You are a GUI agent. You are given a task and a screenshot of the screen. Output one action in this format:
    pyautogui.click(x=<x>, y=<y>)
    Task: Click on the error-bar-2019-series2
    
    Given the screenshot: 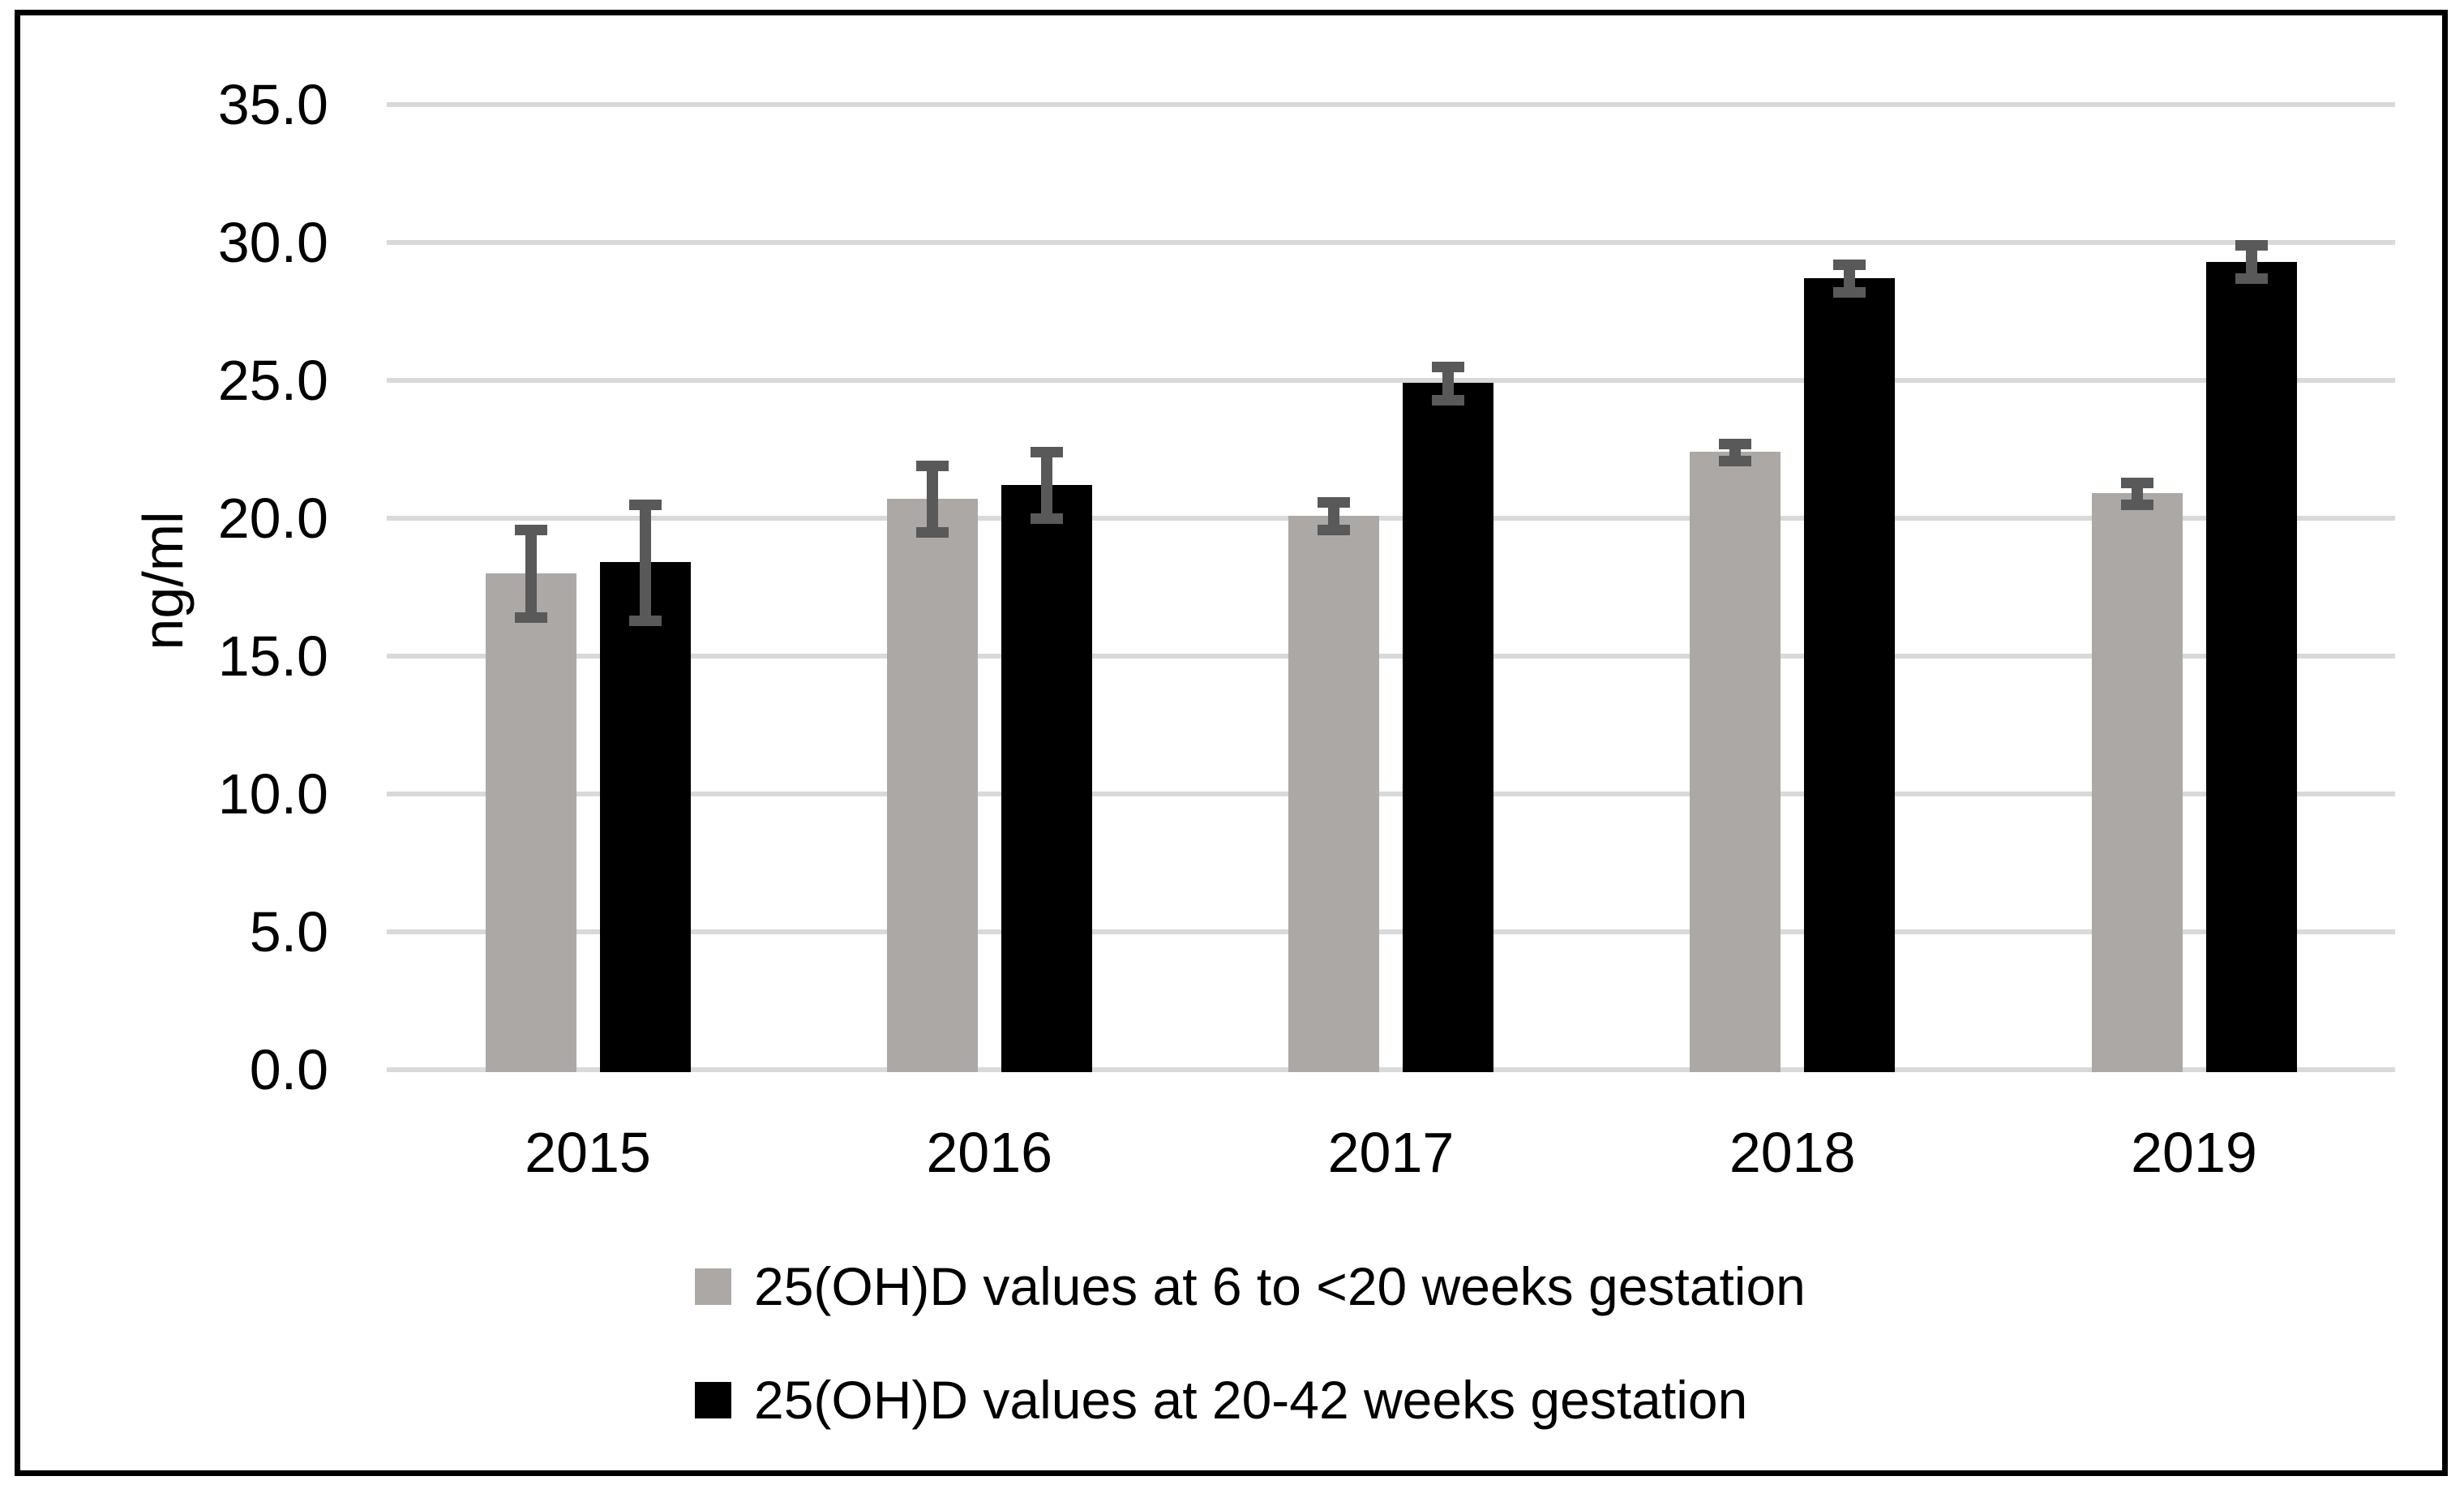 What is the action you would take?
    pyautogui.click(x=2251, y=262)
    